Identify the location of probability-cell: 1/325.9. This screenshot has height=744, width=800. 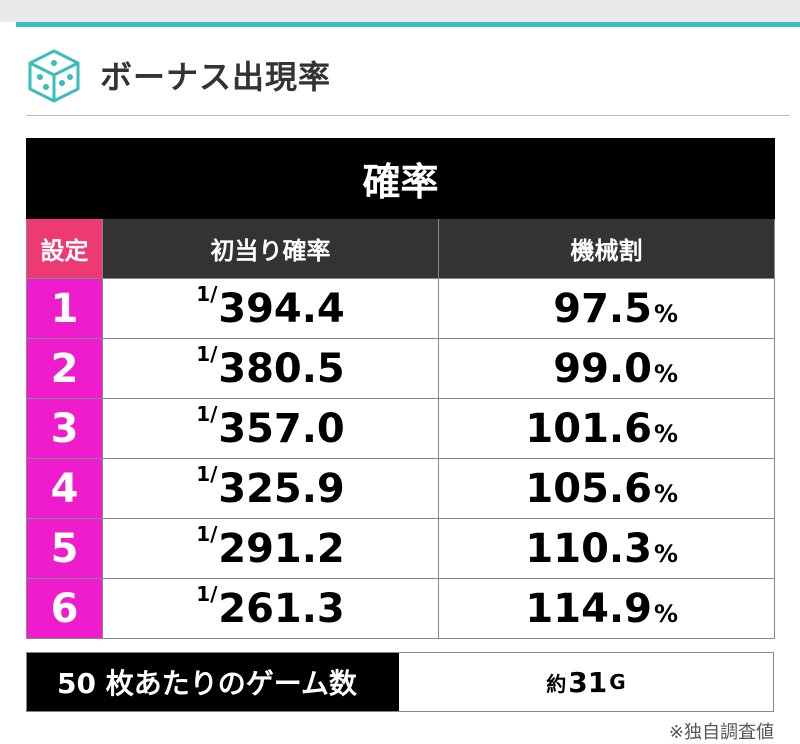
(270, 488).